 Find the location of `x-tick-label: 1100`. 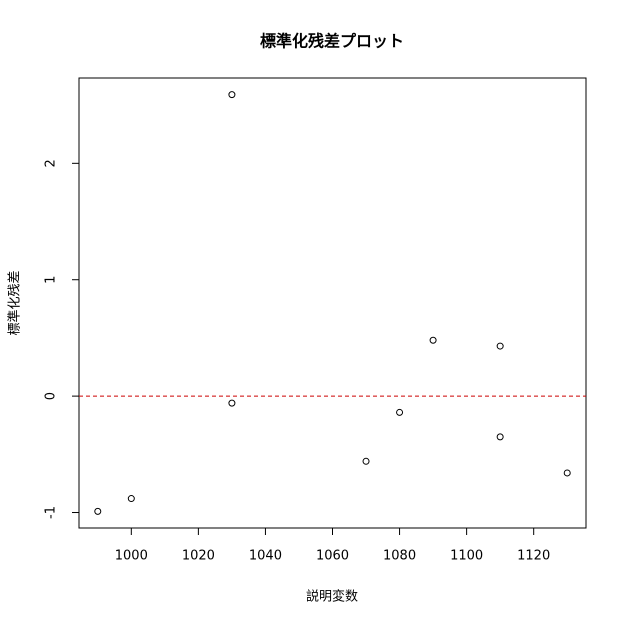

x-tick-label: 1100 is located at coordinates (466, 556).